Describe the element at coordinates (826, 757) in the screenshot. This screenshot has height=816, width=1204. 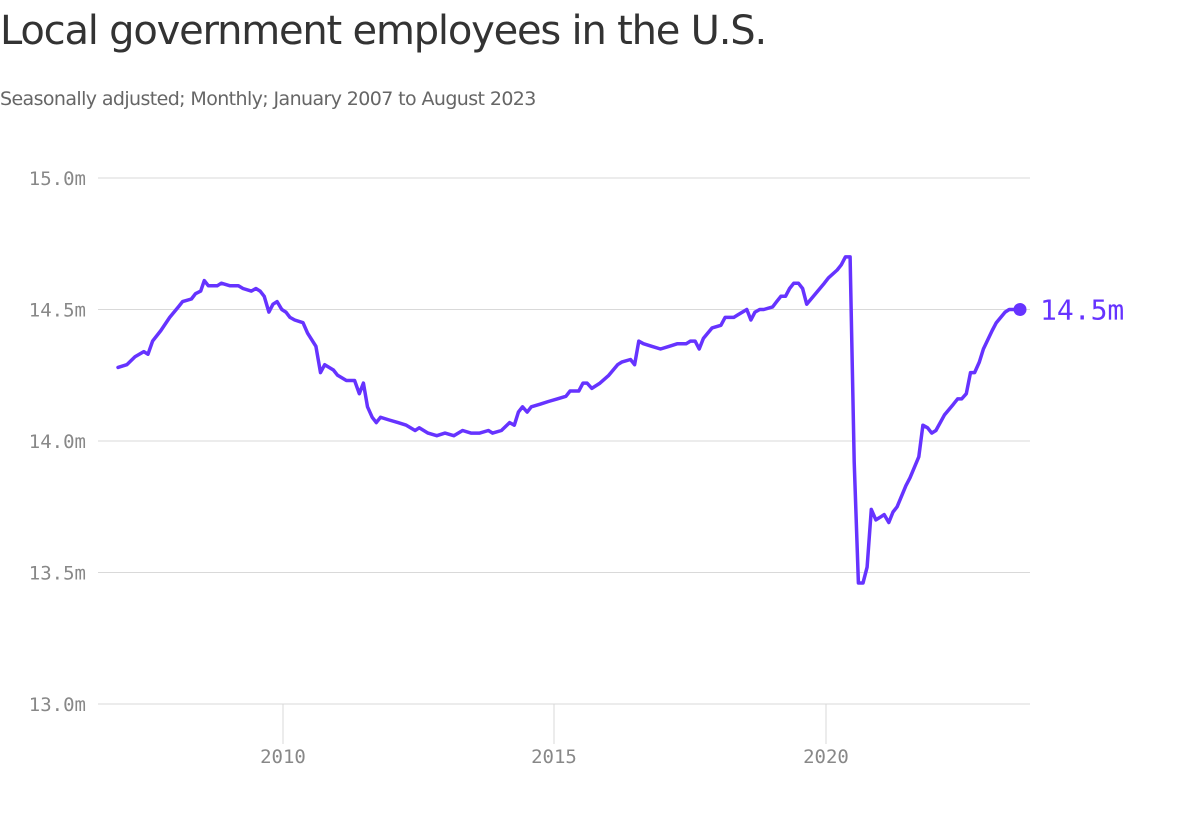
I see `x-tick-label: 2020` at that location.